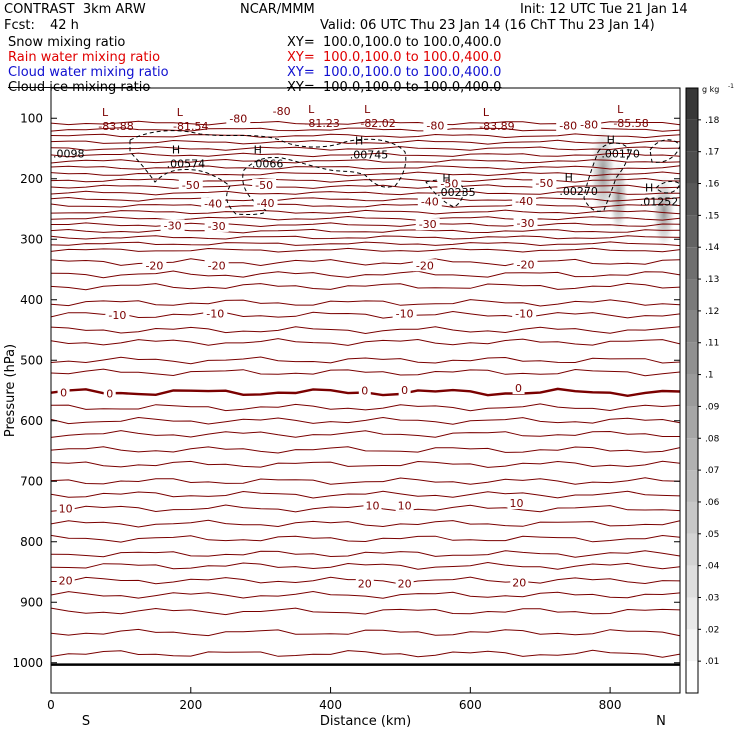 The image size is (740, 740). Describe the element at coordinates (31, 481) in the screenshot. I see `y-tick-label: 700` at that location.